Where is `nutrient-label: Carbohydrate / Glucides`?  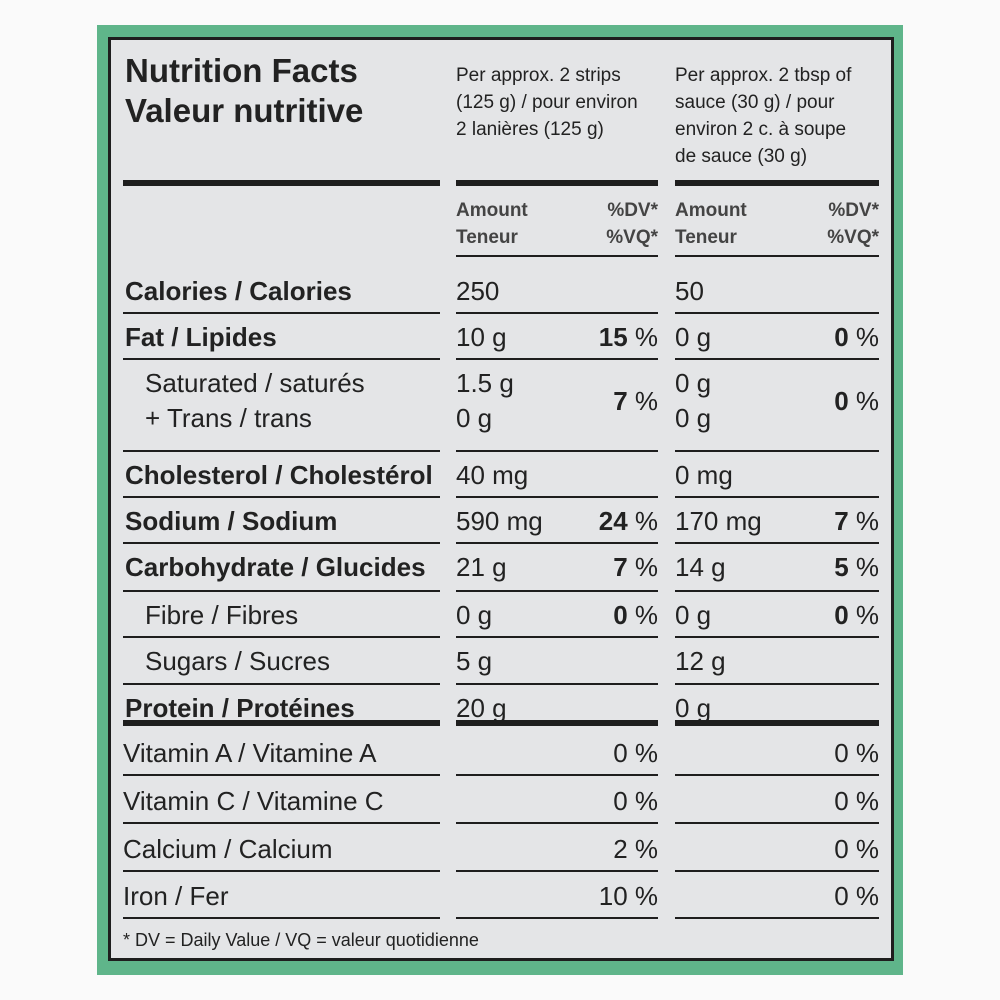
nutrient-label: Carbohydrate / Glucides is located at coordinates (275, 567).